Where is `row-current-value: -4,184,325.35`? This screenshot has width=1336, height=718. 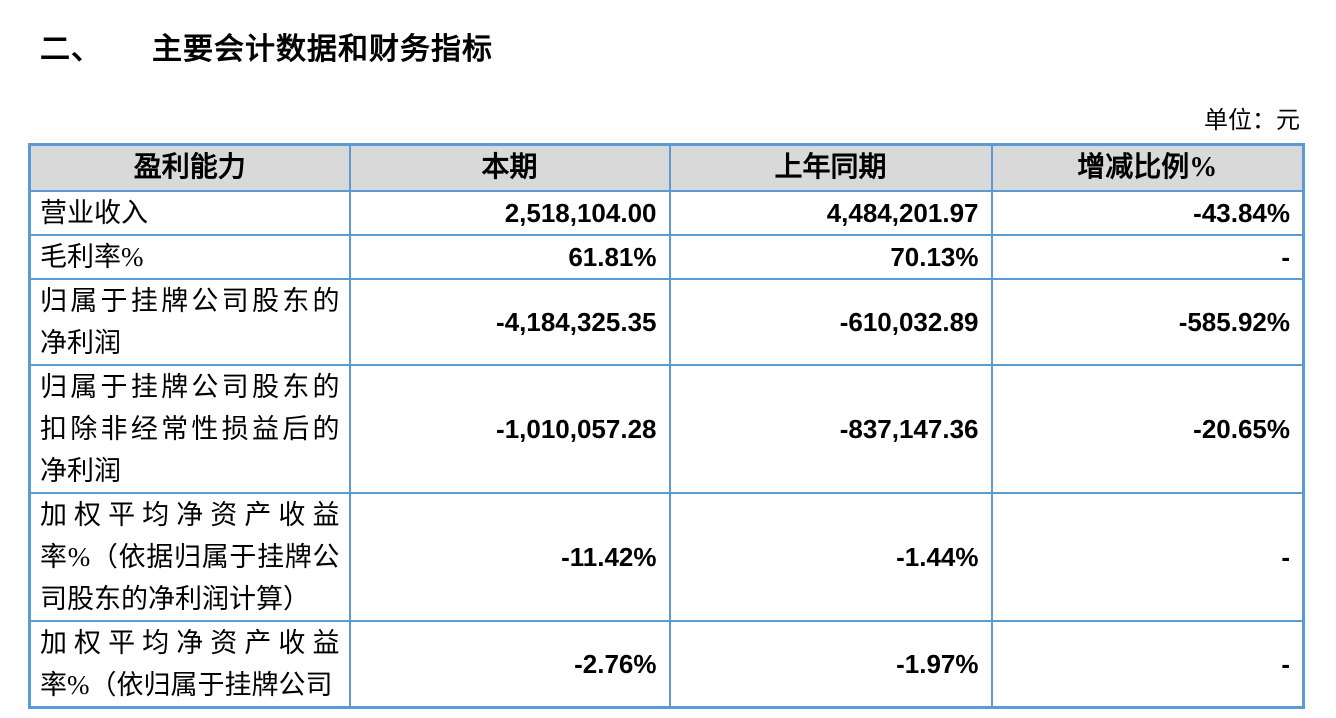
row-current-value: -4,184,325.35 is located at coordinates (509, 322).